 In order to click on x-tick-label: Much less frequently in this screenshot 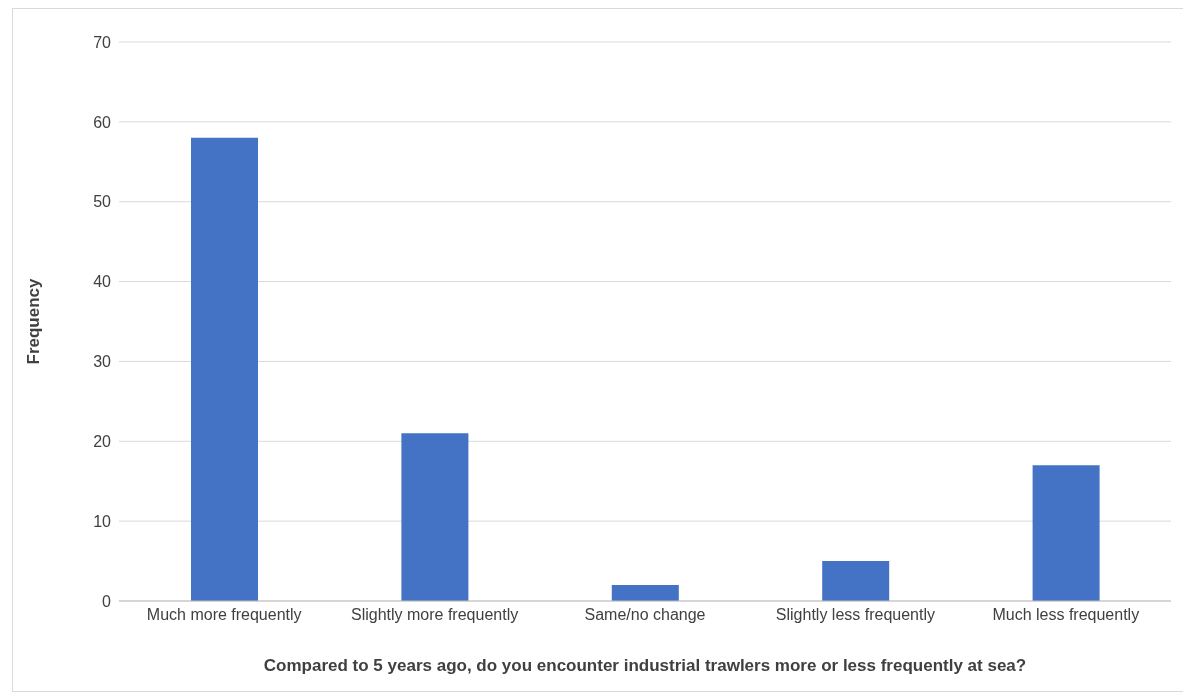, I will do `click(1066, 615)`.